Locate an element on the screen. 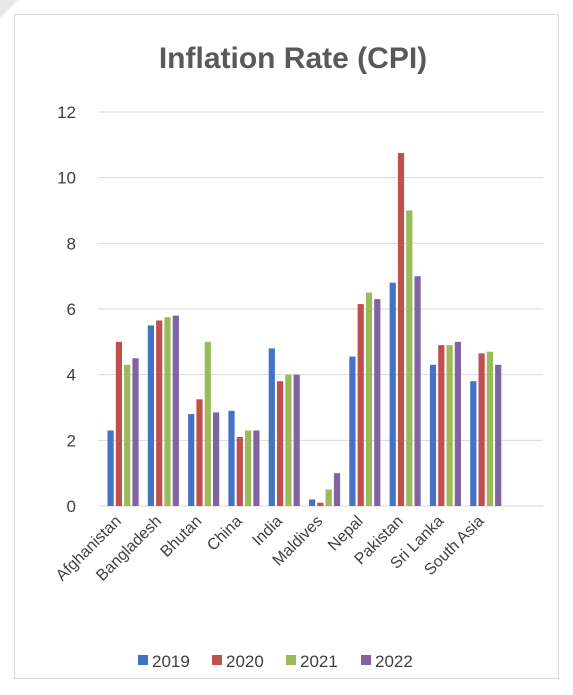 This screenshot has width=573, height=695. y-tick-label: 10 is located at coordinates (66, 178).